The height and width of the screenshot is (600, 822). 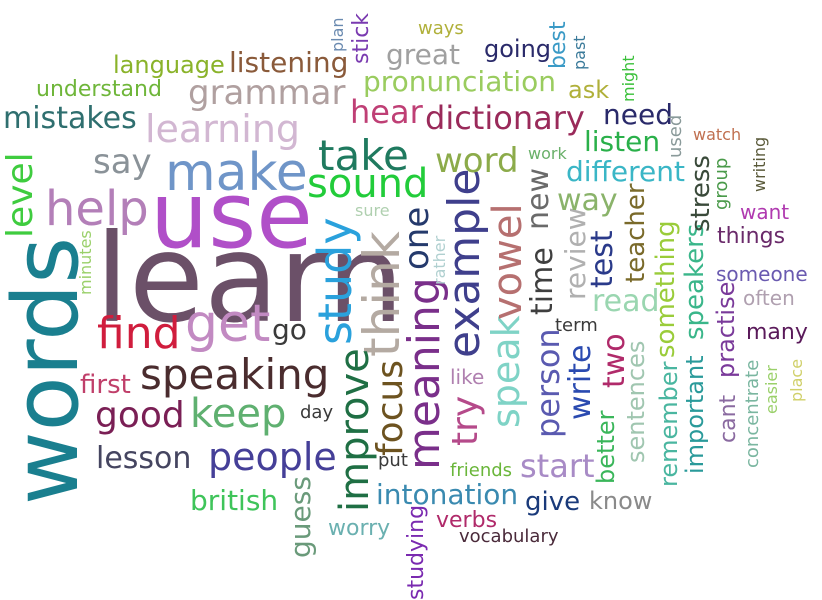 I want to click on word-best: best, so click(x=558, y=45).